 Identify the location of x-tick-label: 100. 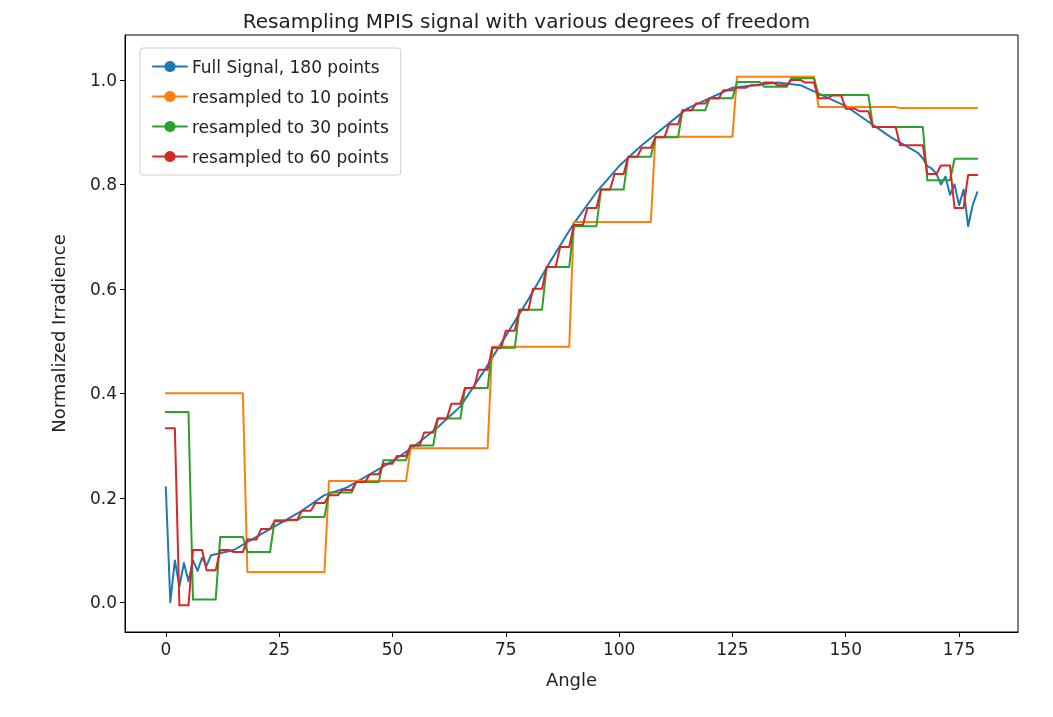
(619, 648).